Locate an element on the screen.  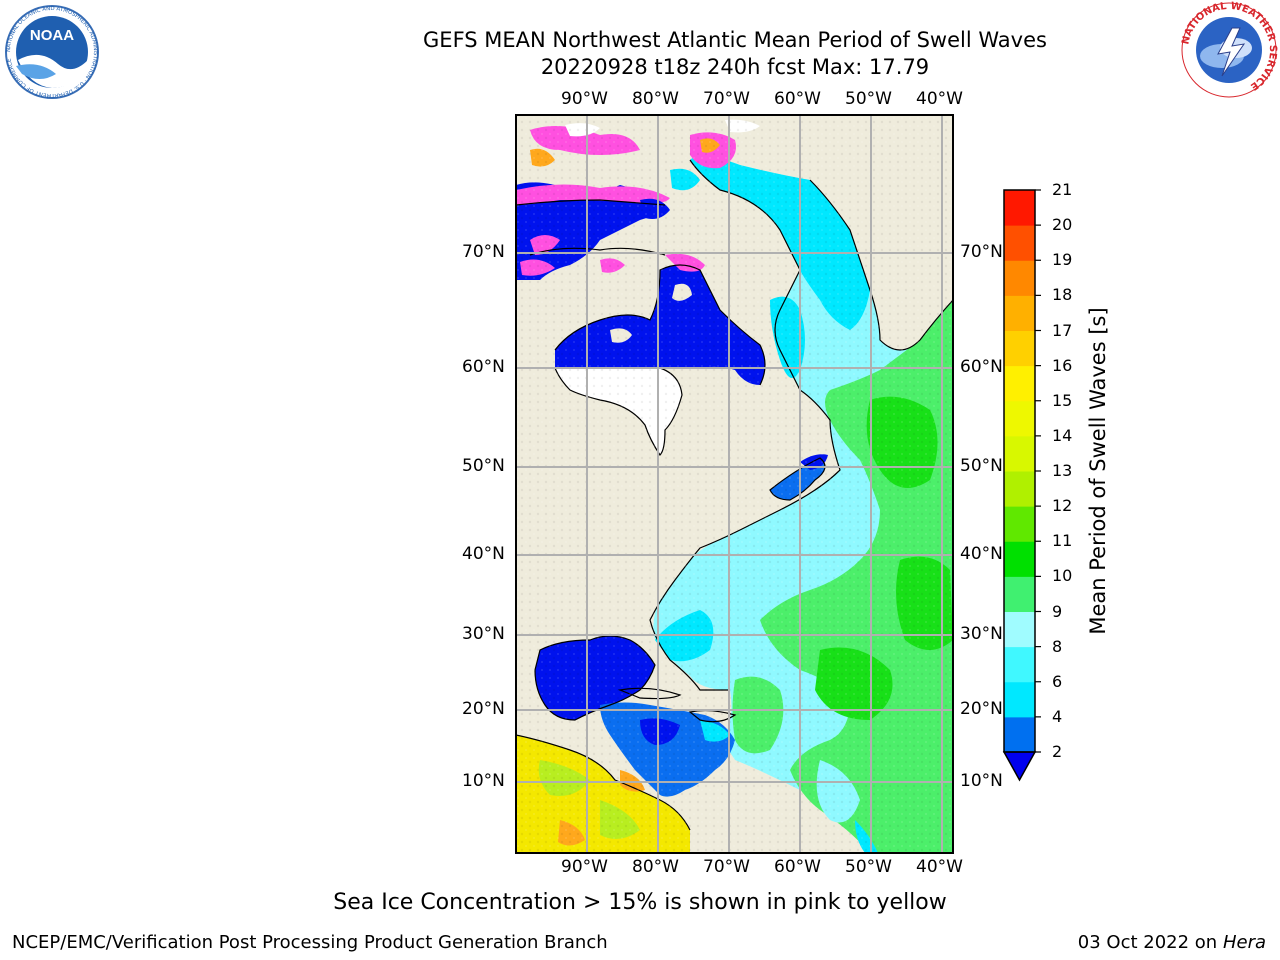
lat-label-right-70n: 70°N is located at coordinates (981, 252).